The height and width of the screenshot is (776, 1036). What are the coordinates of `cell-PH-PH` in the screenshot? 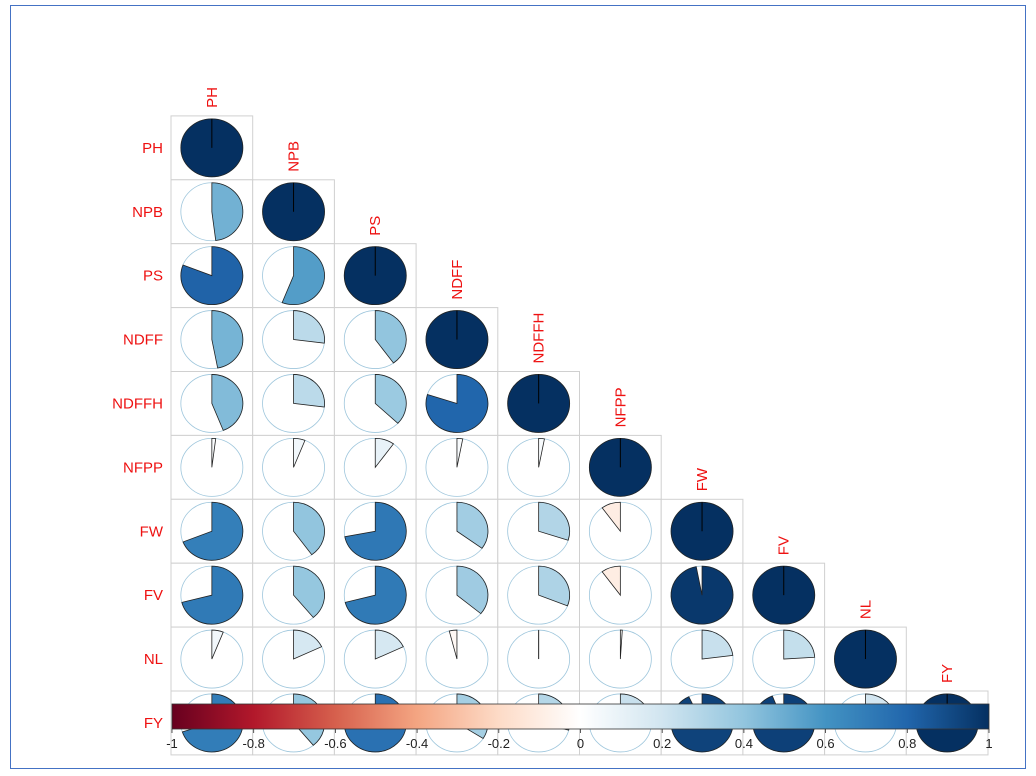 It's located at (212, 148).